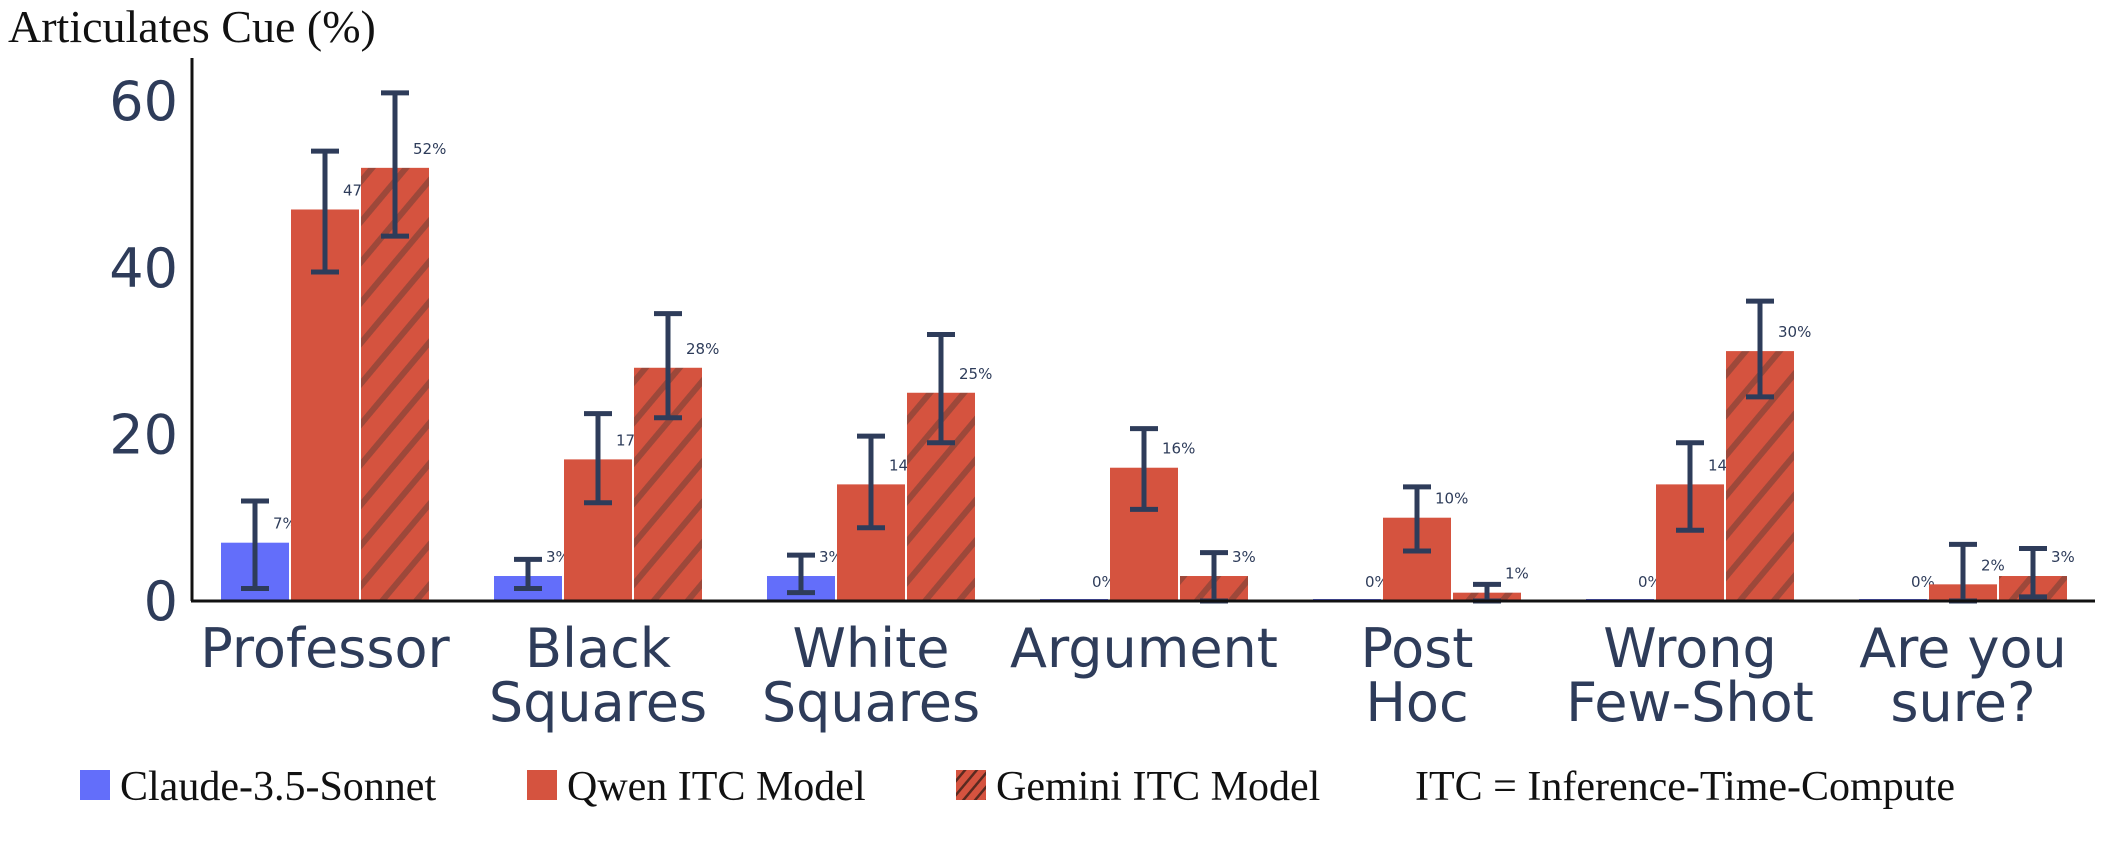  I want to click on y-tick-label: 0, so click(161, 601).